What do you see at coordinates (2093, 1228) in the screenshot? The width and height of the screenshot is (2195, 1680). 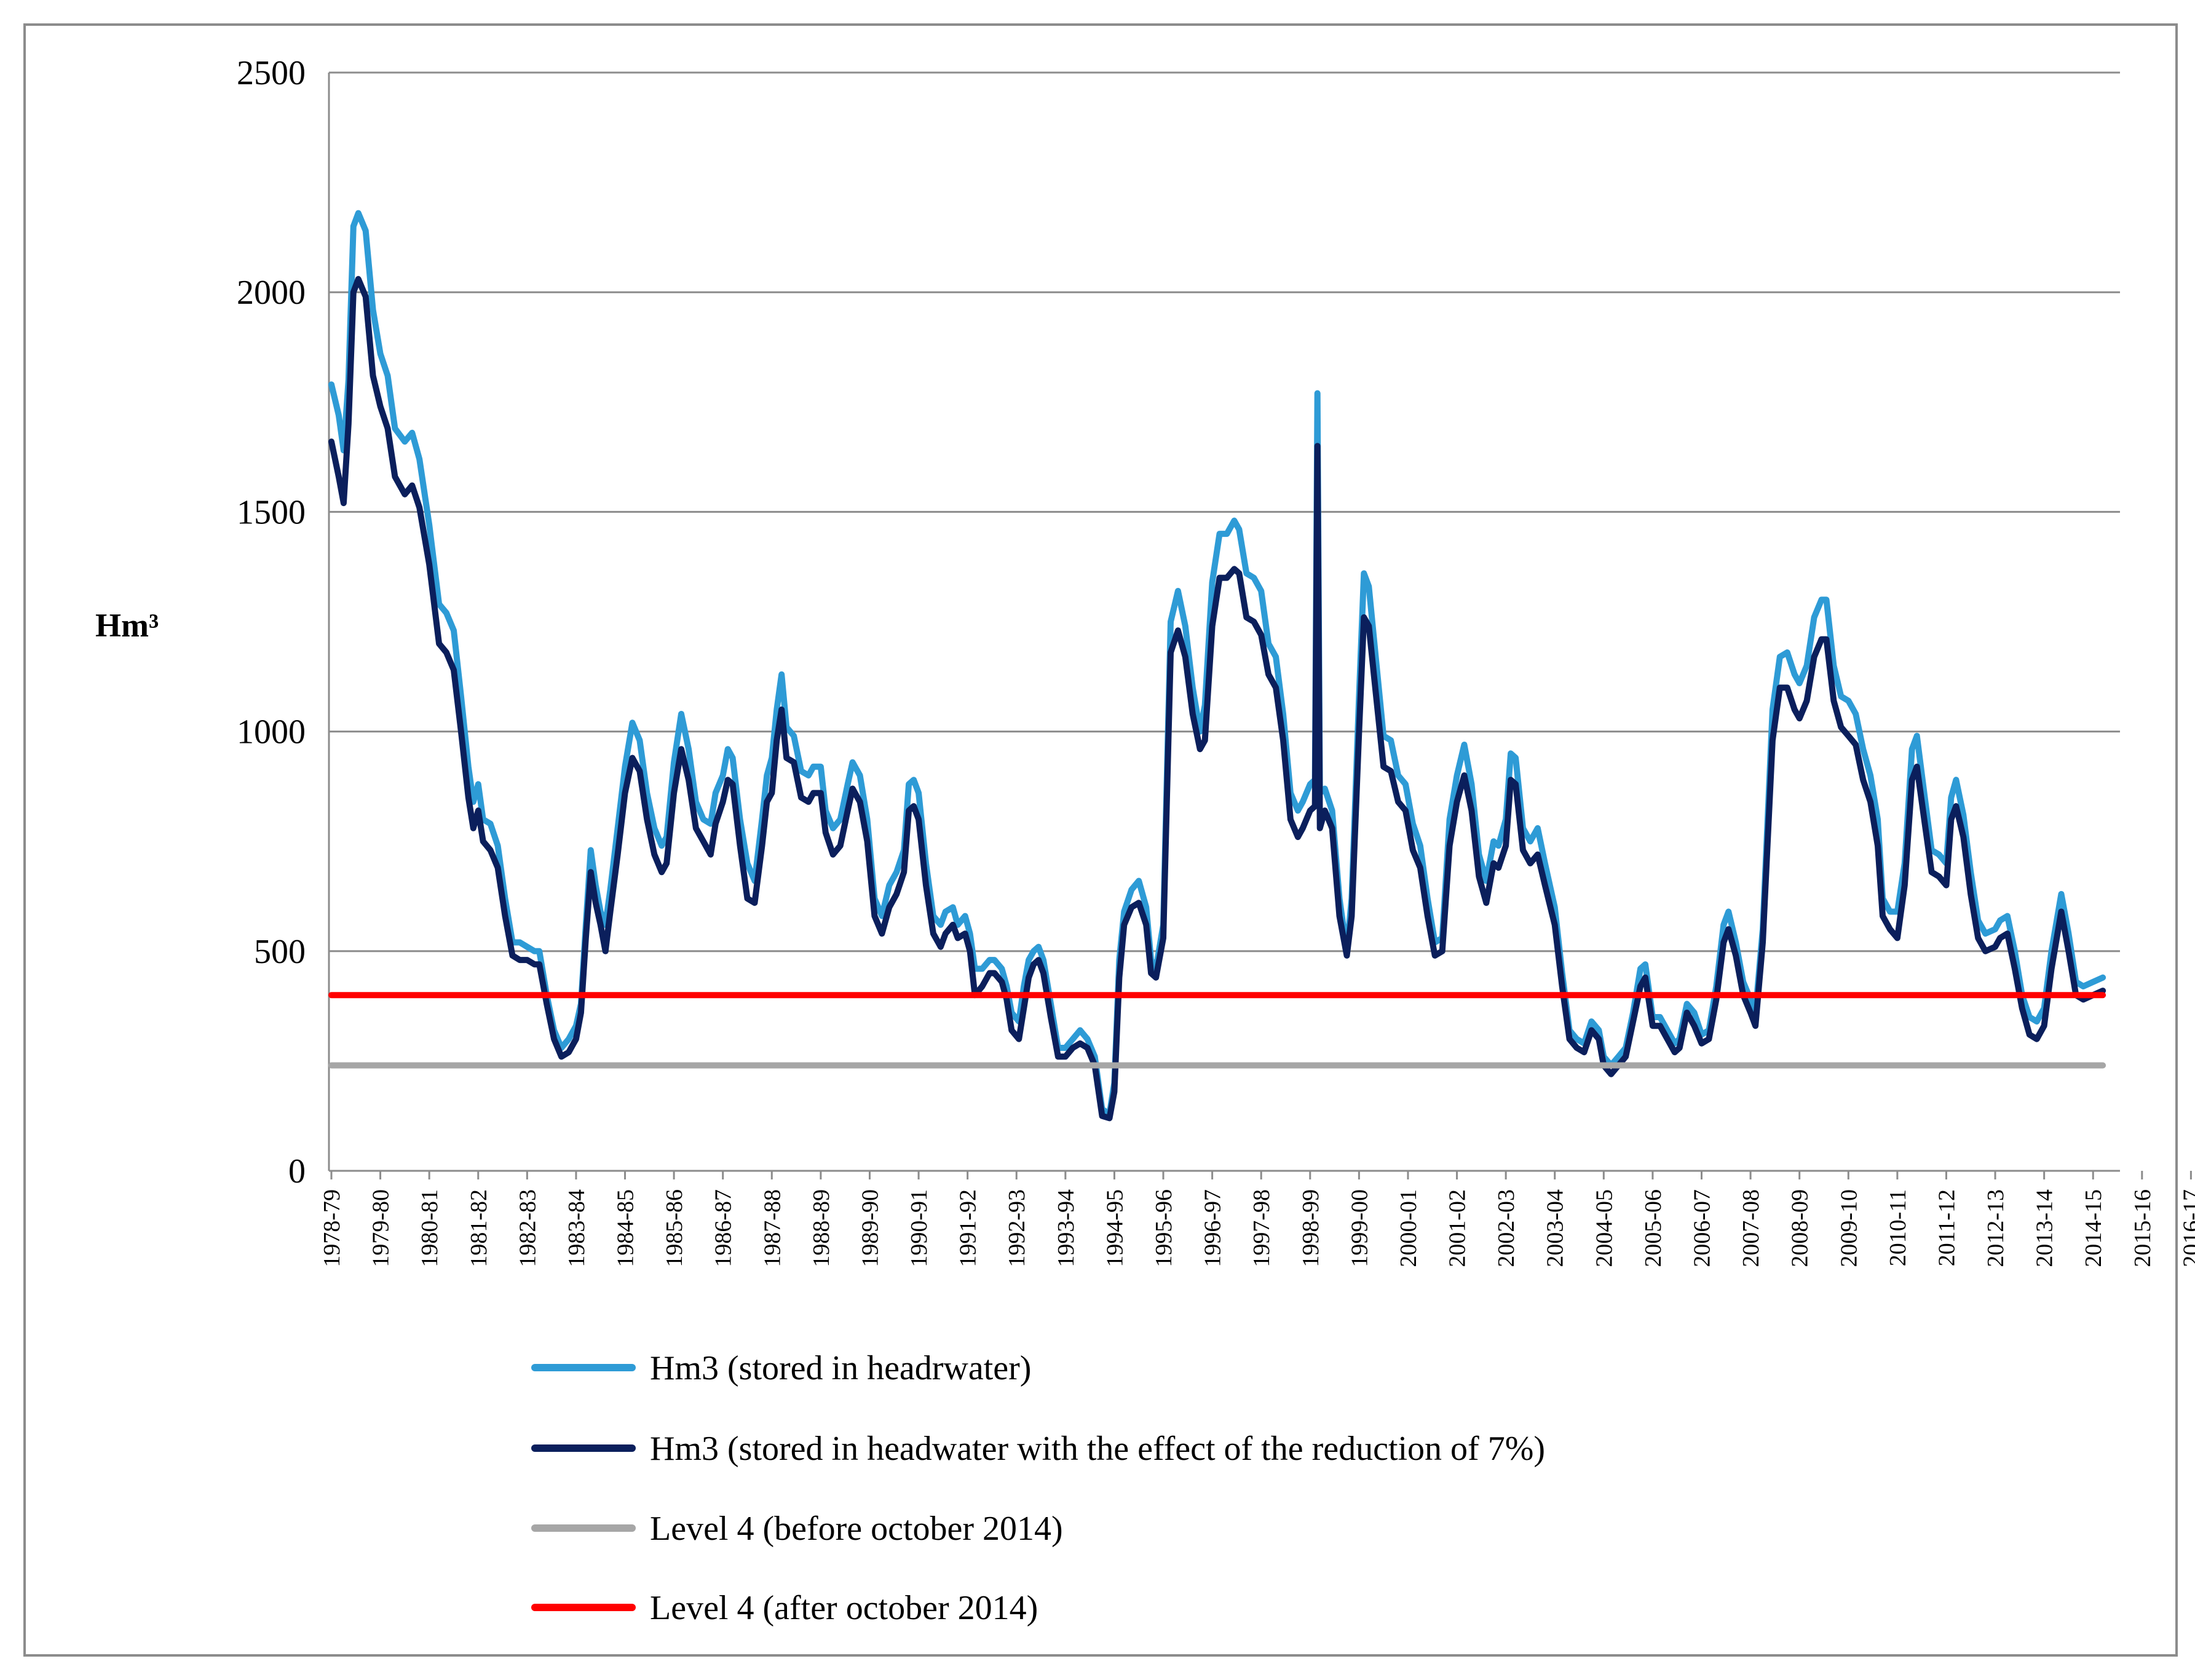 I see `x-tick-label: 2014-15` at bounding box center [2093, 1228].